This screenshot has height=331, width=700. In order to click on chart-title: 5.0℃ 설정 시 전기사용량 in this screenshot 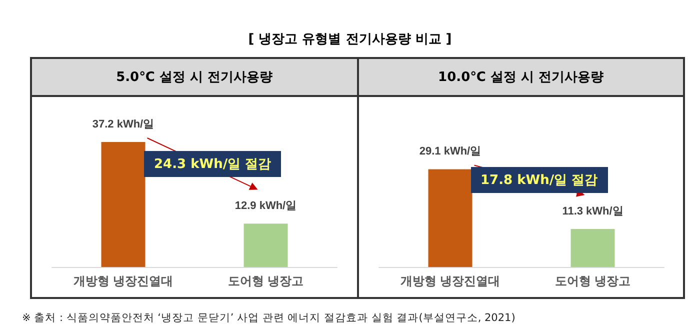, I will do `click(194, 78)`.